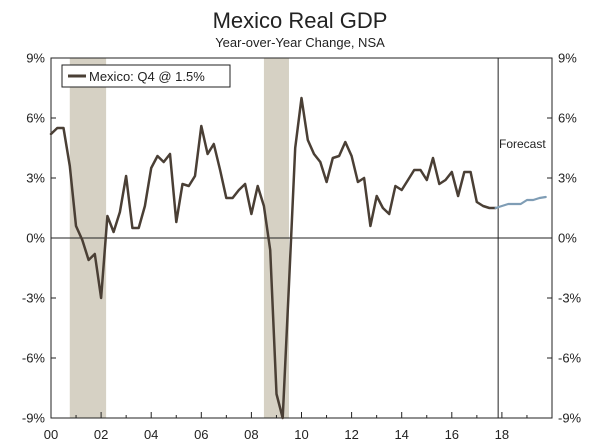  I want to click on legend: Mexico: Q4 @ 1.5%, so click(146, 76).